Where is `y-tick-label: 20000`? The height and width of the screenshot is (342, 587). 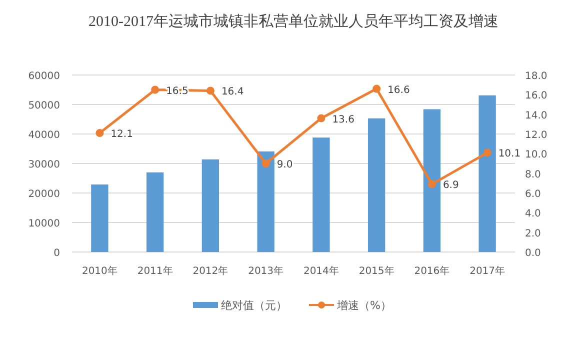
y-tick-label: 20000 is located at coordinates (44, 194).